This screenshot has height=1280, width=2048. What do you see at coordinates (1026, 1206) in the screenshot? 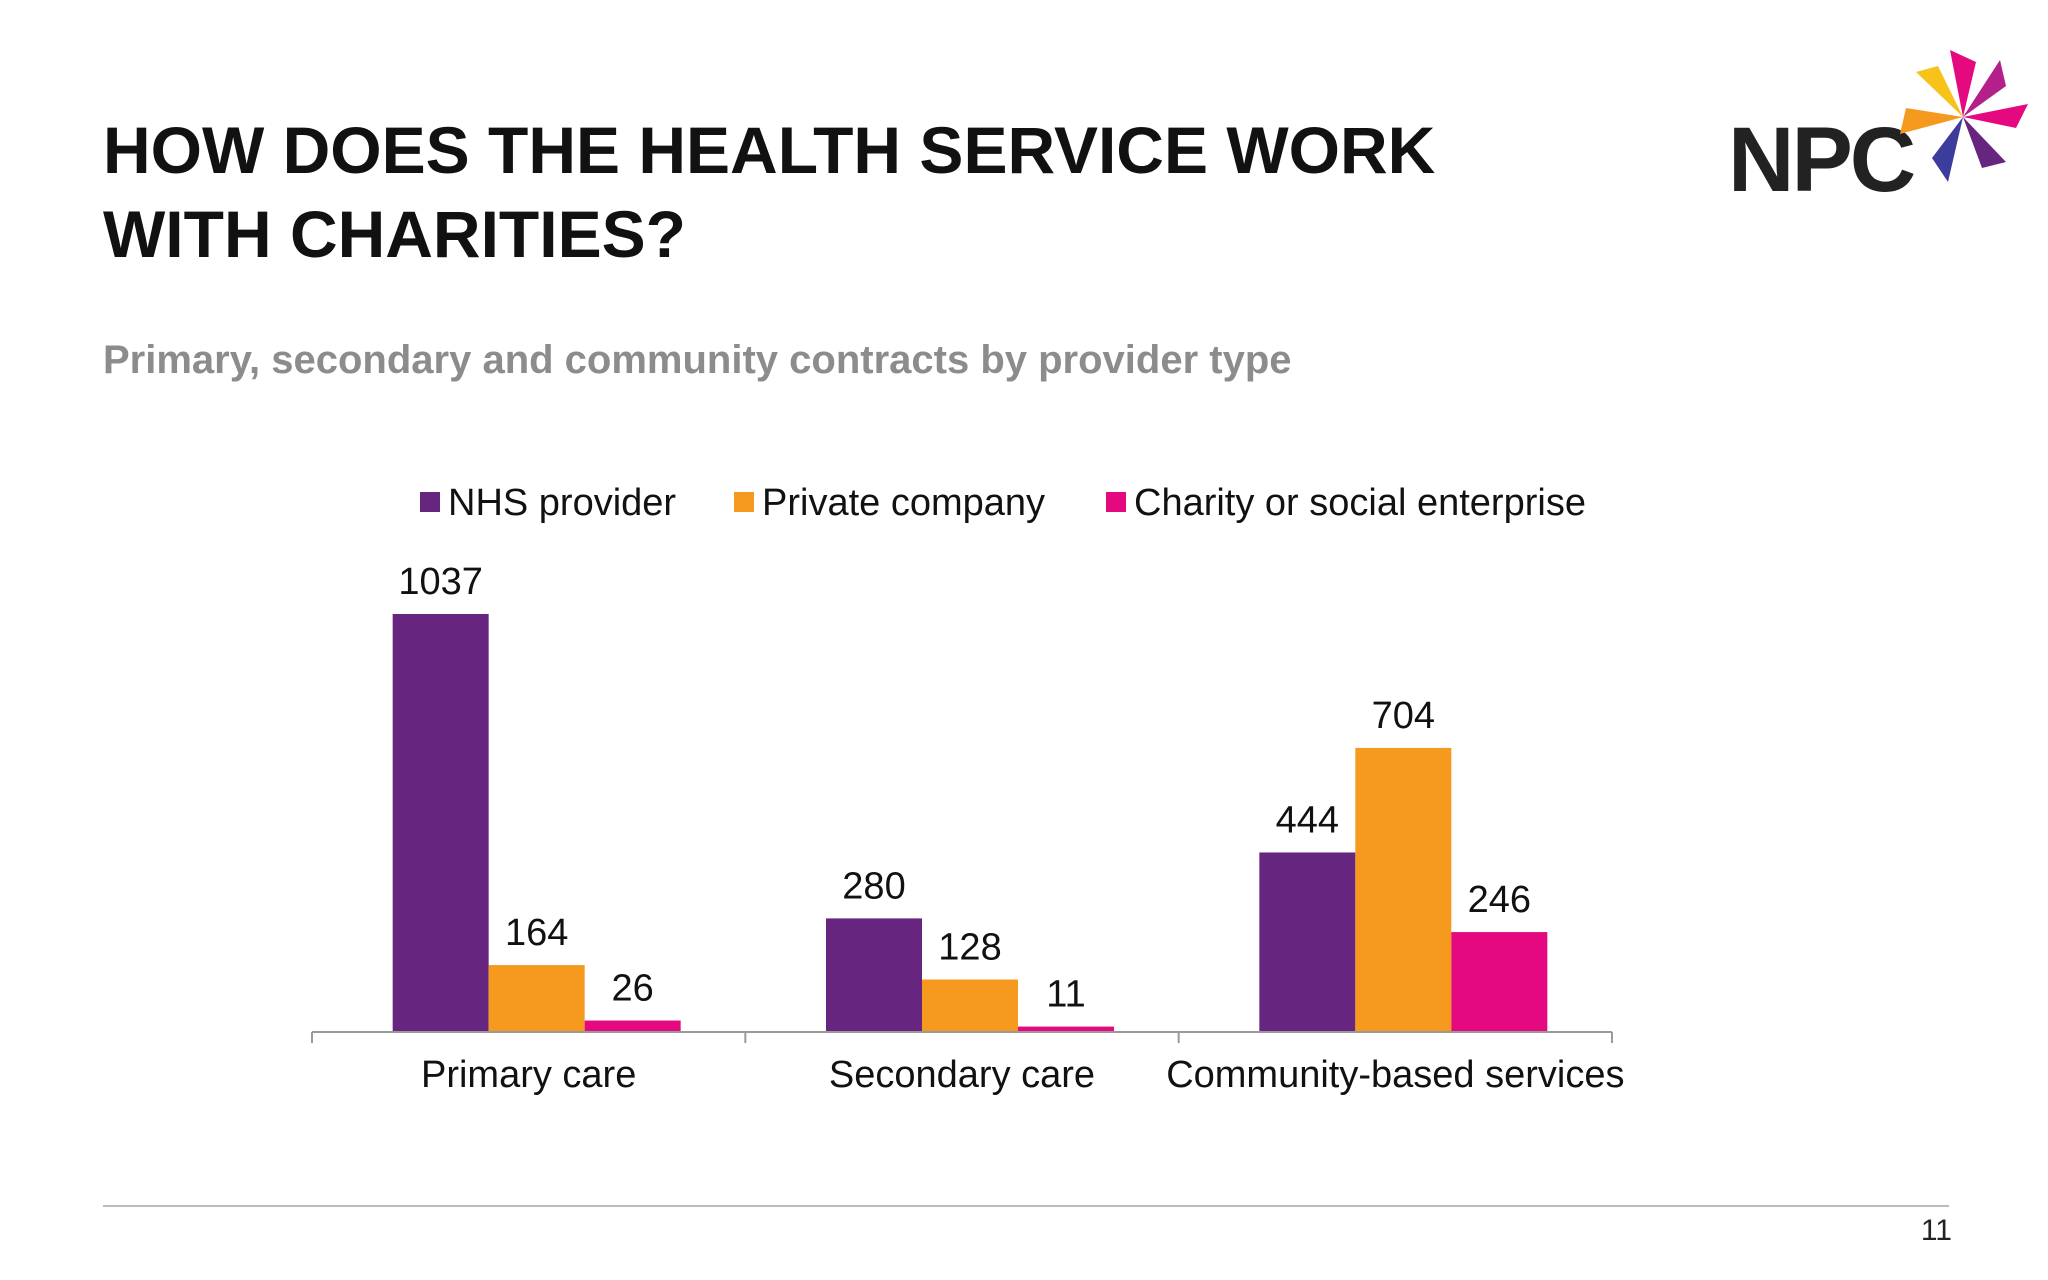
I see `footer-divider` at bounding box center [1026, 1206].